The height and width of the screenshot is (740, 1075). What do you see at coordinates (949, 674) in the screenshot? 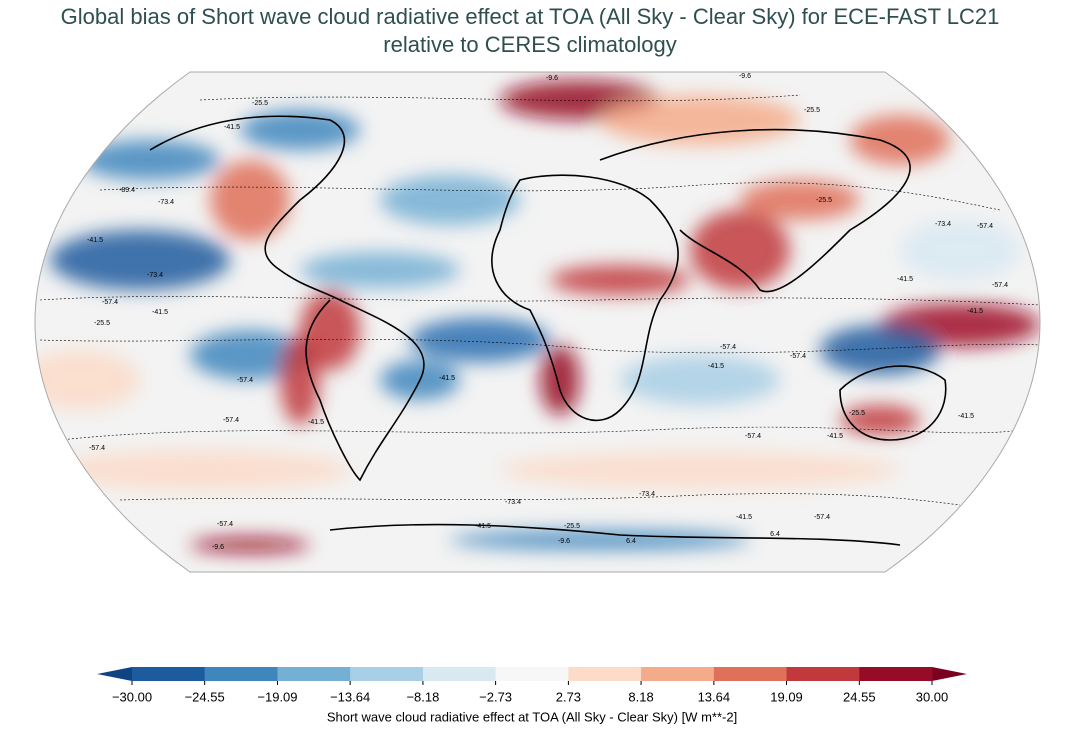
I see `colorbar-over` at bounding box center [949, 674].